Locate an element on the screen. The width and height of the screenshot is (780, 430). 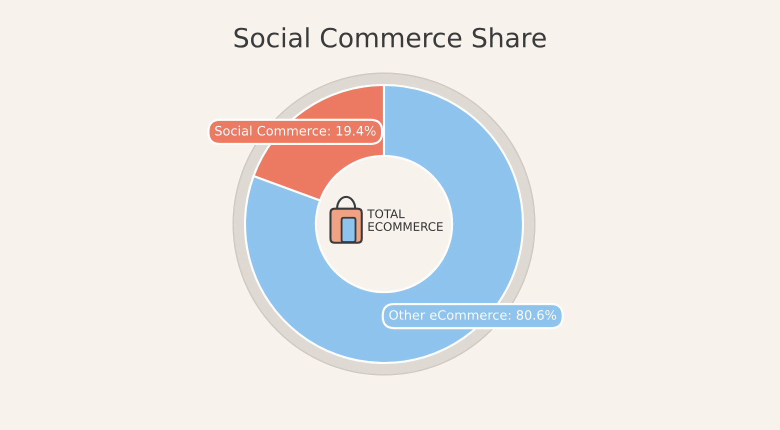
slice-label: Social Commerce: 19.4% is located at coordinates (295, 131).